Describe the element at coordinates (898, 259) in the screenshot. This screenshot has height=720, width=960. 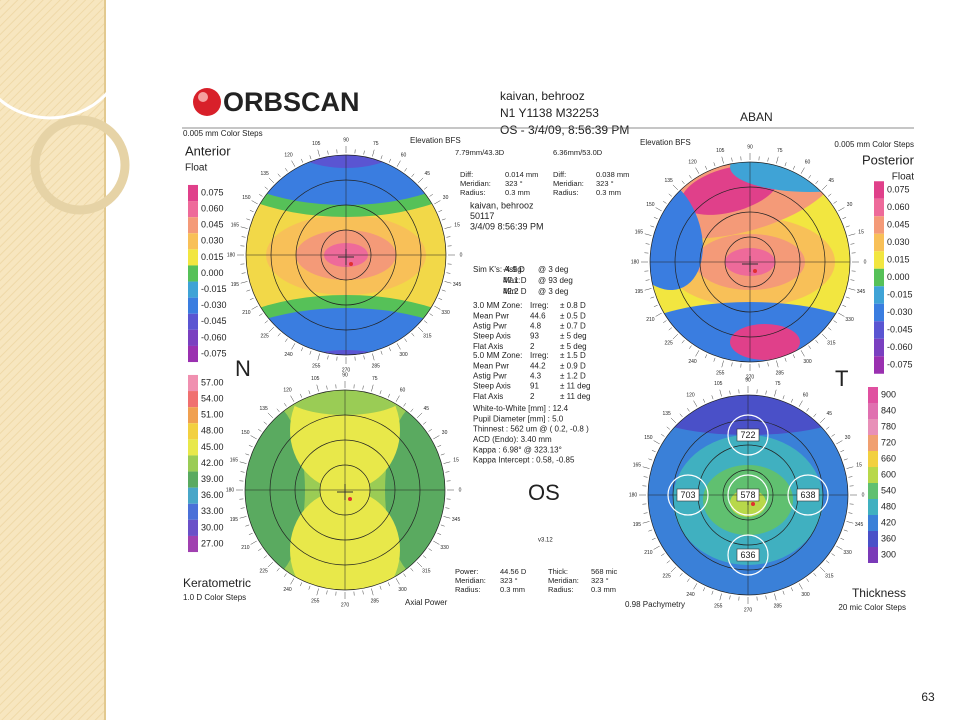
I see `scale-label: 0.015` at that location.